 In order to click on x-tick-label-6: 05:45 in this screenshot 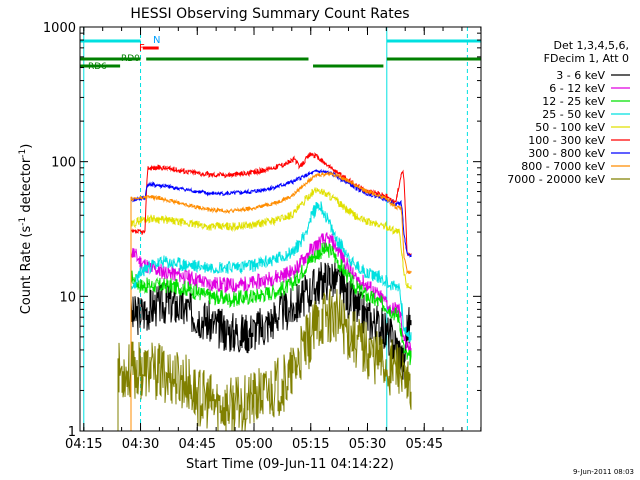, I will do `click(424, 444)`.